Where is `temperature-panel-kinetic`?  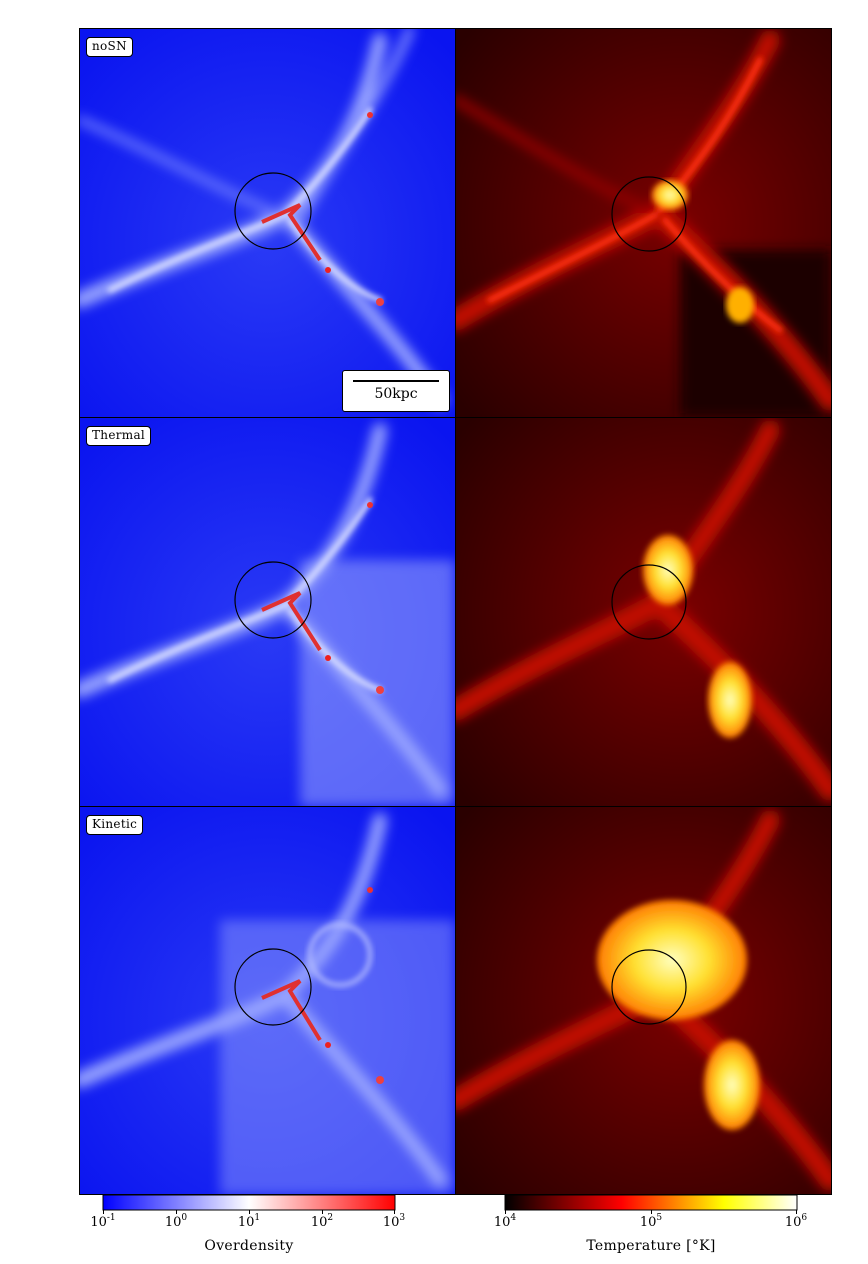 temperature-panel-kinetic is located at coordinates (643, 1001).